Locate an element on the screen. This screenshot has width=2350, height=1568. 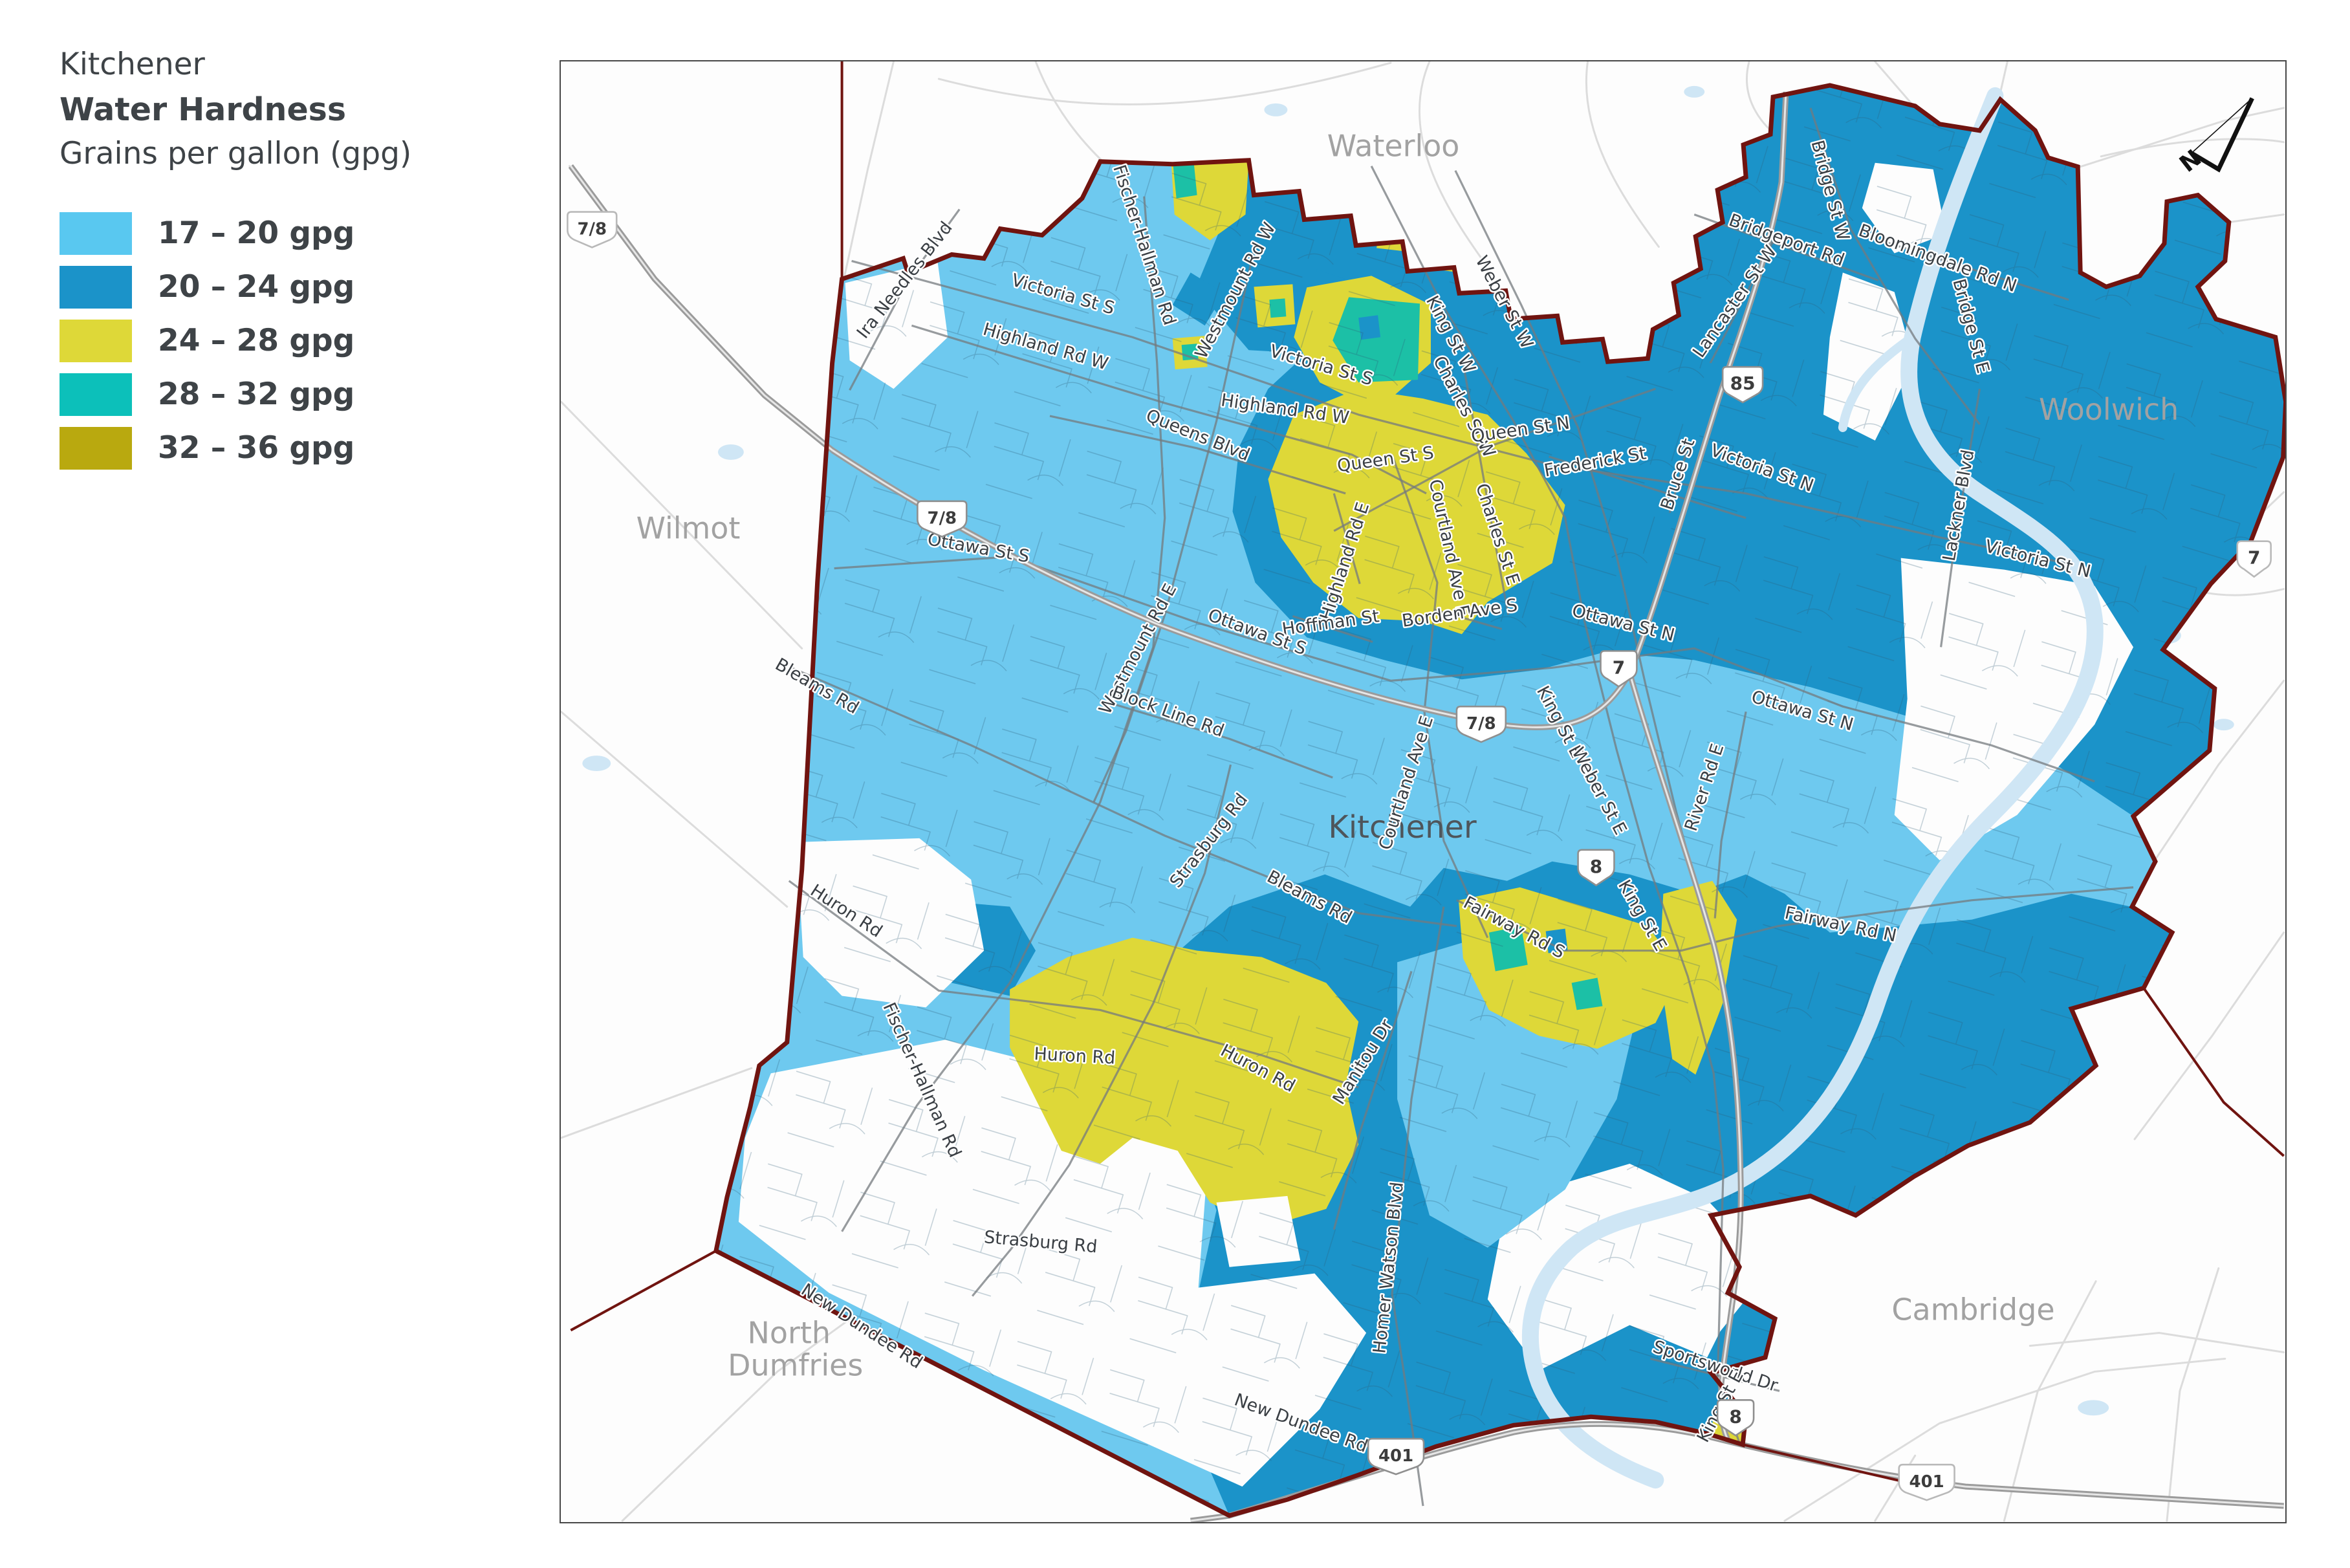
legend-label: 28 – 32 gpg is located at coordinates (256, 394).